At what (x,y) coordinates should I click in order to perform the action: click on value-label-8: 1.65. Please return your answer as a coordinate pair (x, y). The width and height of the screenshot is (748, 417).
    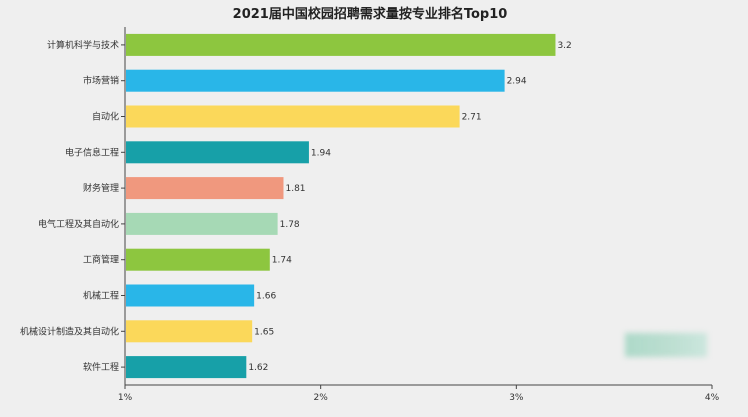
    Looking at the image, I should click on (264, 332).